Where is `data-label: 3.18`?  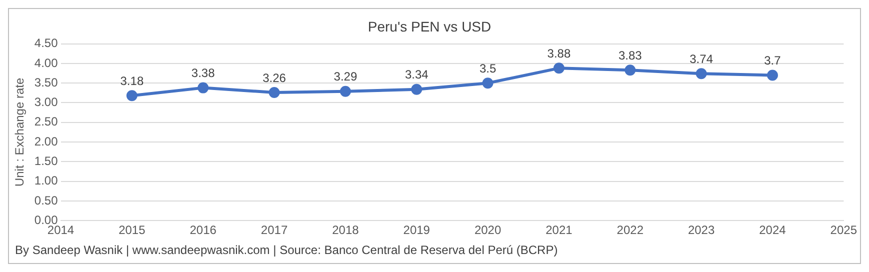 data-label: 3.18 is located at coordinates (132, 81).